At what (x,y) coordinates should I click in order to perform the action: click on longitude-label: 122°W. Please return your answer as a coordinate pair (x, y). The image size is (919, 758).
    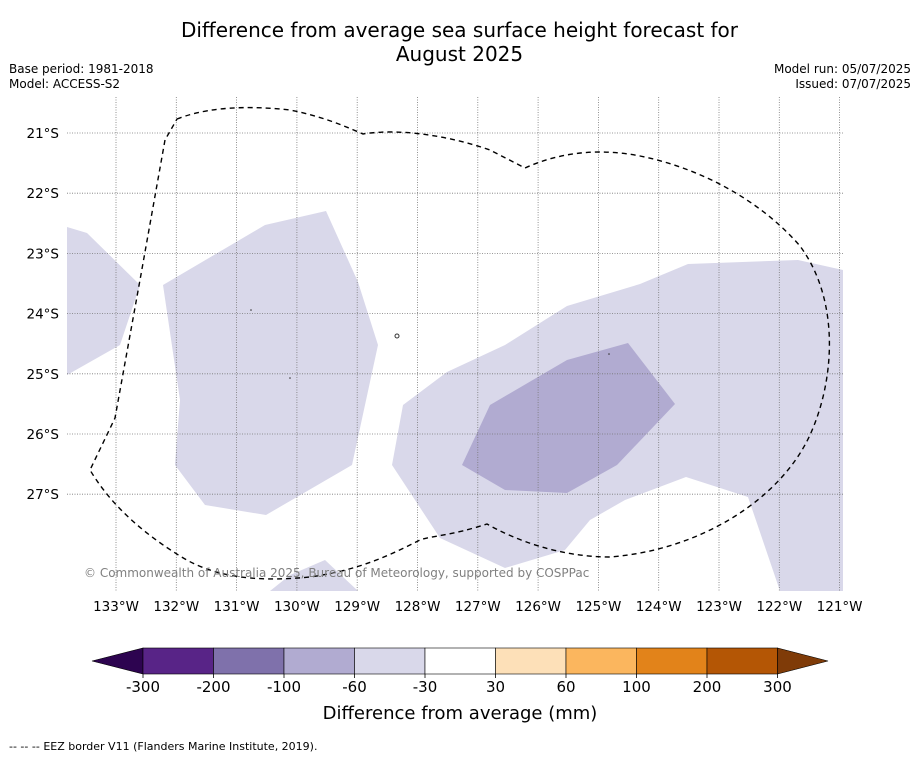
    Looking at the image, I should click on (779, 607).